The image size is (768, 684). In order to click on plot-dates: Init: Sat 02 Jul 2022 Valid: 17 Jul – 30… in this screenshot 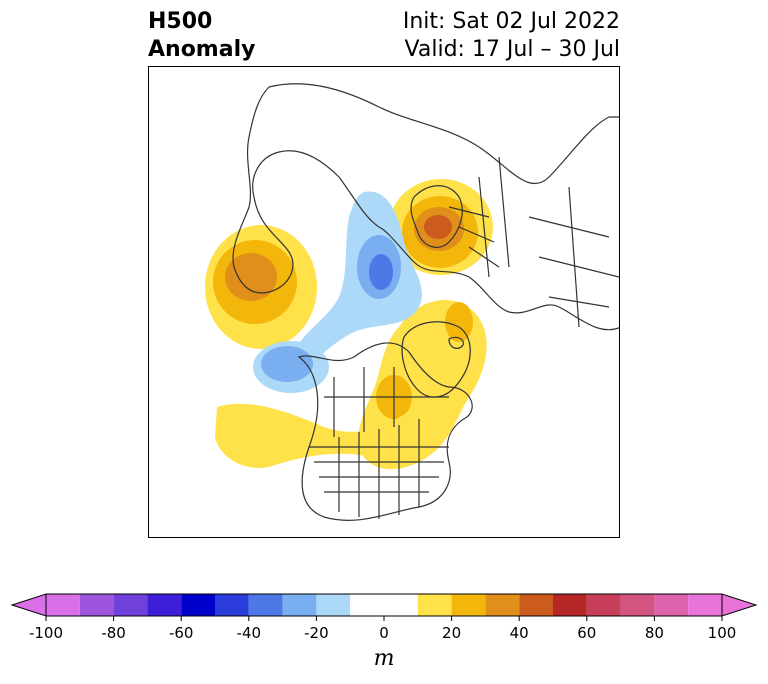, I will do `click(511, 36)`.